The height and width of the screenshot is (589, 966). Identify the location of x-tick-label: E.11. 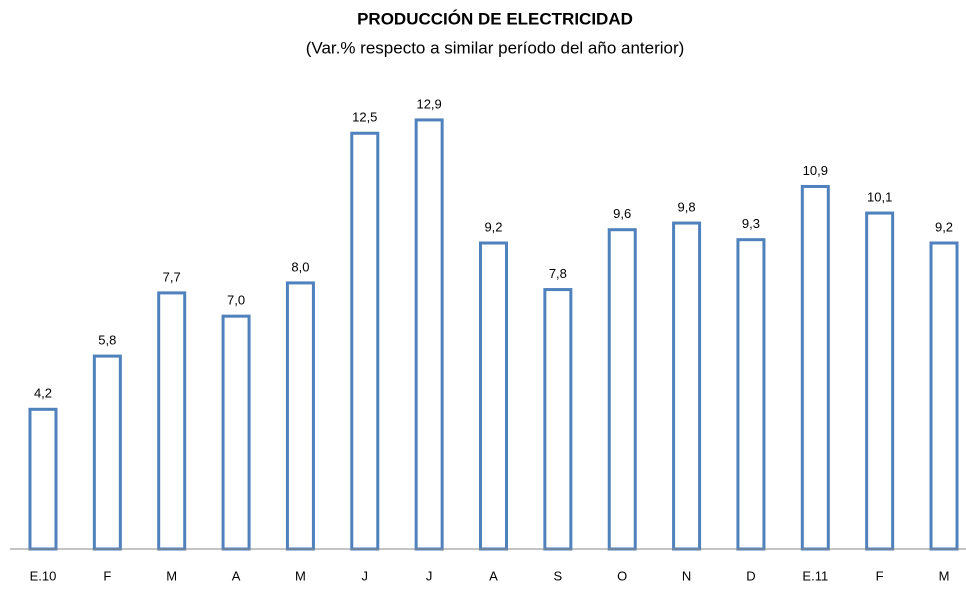
(815, 575).